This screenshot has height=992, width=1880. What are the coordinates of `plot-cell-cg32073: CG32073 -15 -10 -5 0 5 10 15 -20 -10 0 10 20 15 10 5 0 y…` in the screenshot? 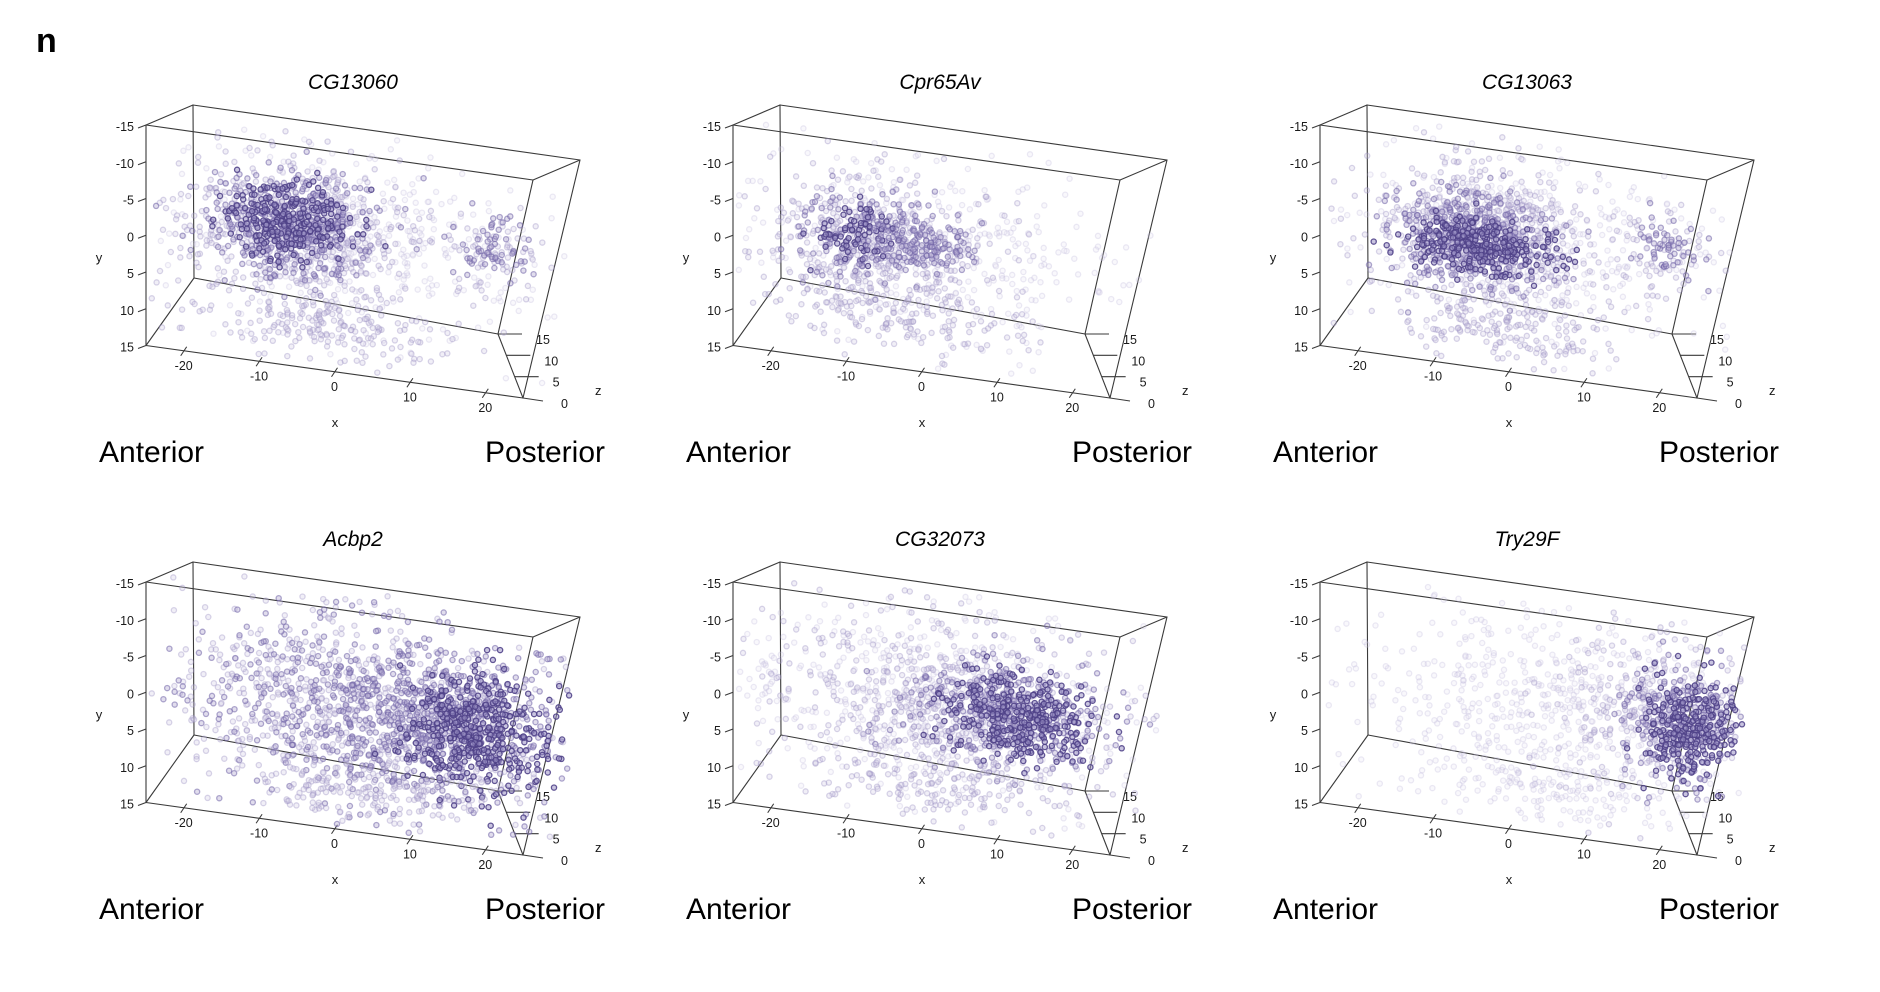 It's located at (942, 732).